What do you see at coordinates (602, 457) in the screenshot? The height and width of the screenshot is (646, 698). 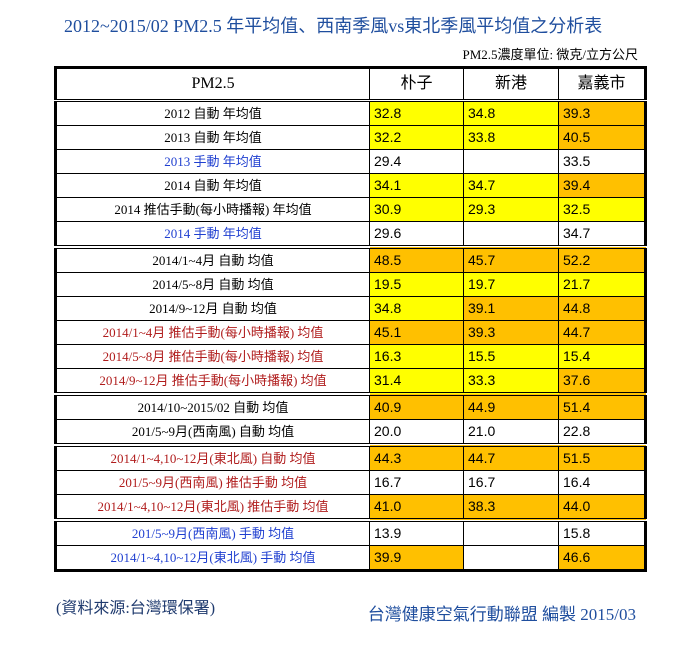 I see `value-cell: 51.5` at bounding box center [602, 457].